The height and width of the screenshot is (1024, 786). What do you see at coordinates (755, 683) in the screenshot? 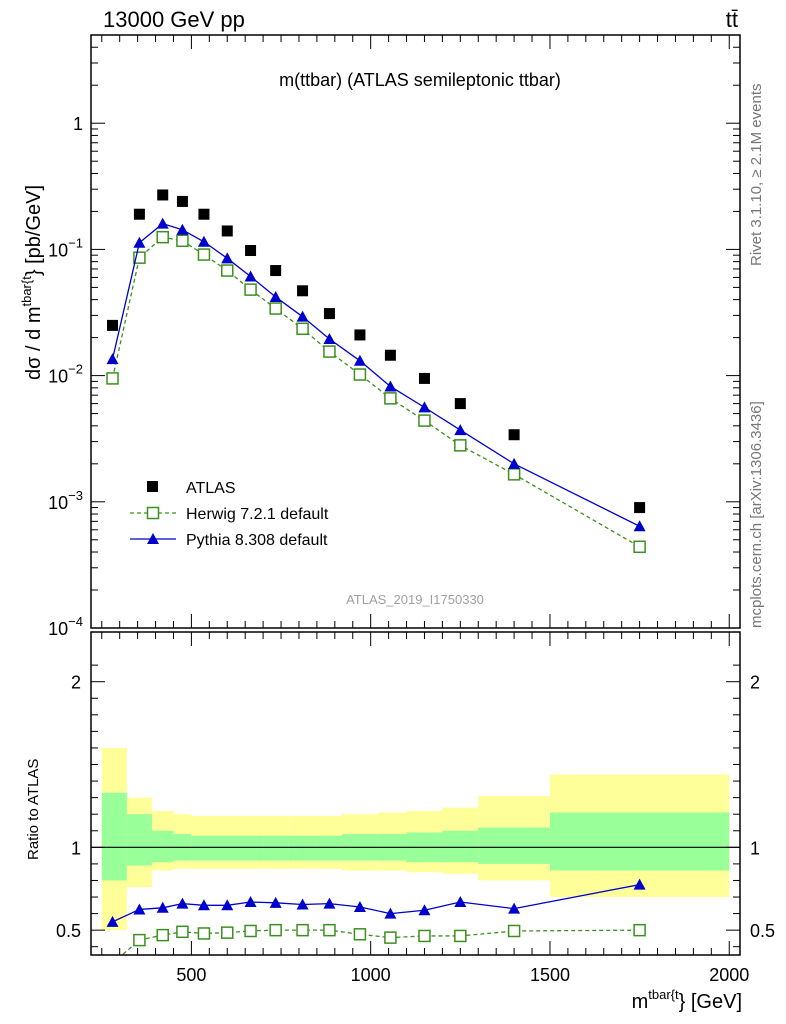
I see `ratio-ytick-label-right: 2` at bounding box center [755, 683].